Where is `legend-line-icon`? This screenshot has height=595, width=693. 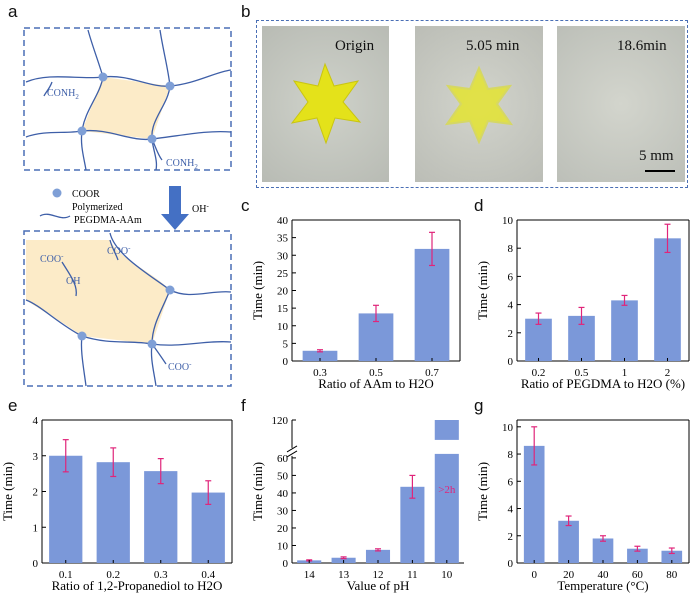 legend-line-icon is located at coordinates (55, 216).